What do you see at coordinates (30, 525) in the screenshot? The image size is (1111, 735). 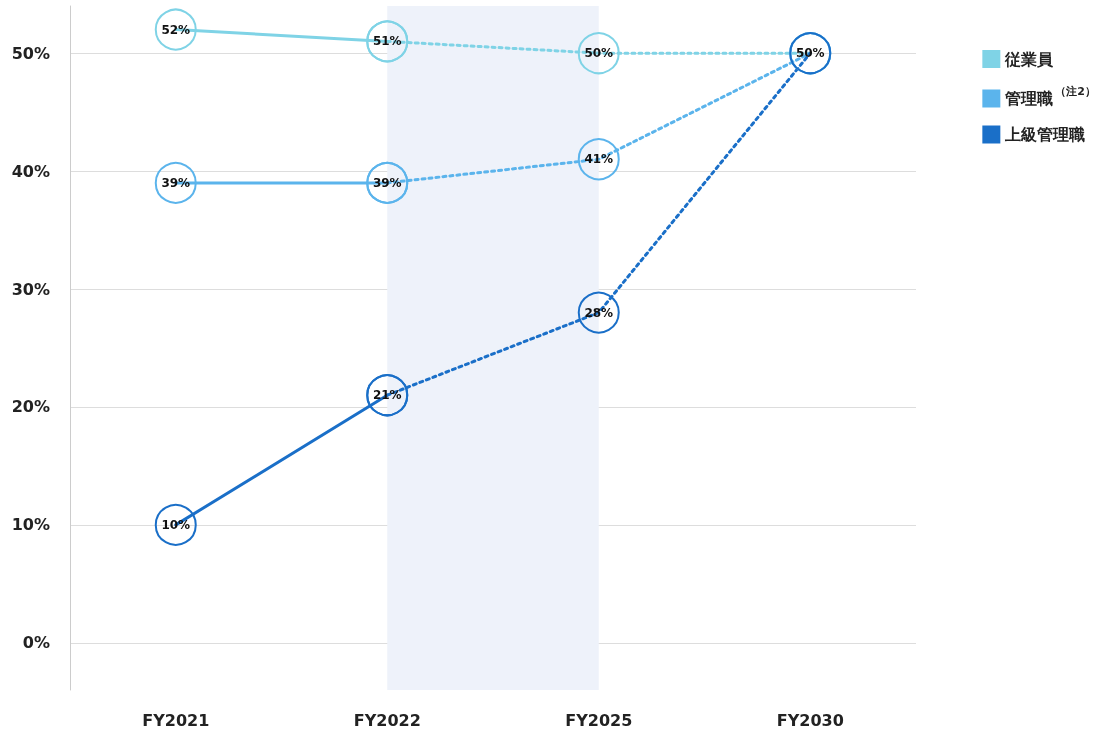 I see `y-tick-label: 10%` at bounding box center [30, 525].